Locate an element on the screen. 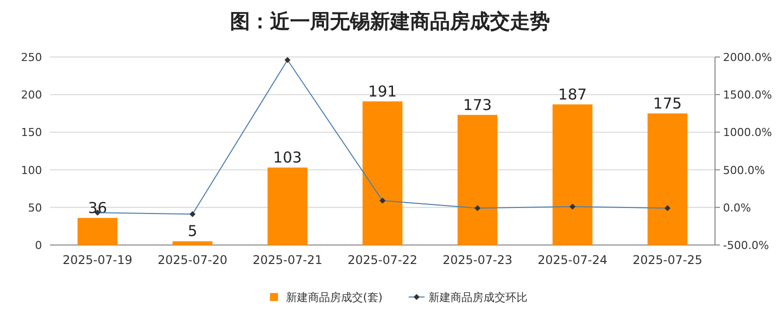 The height and width of the screenshot is (328, 780). x-tick-label: 2025-07-21 is located at coordinates (287, 260).